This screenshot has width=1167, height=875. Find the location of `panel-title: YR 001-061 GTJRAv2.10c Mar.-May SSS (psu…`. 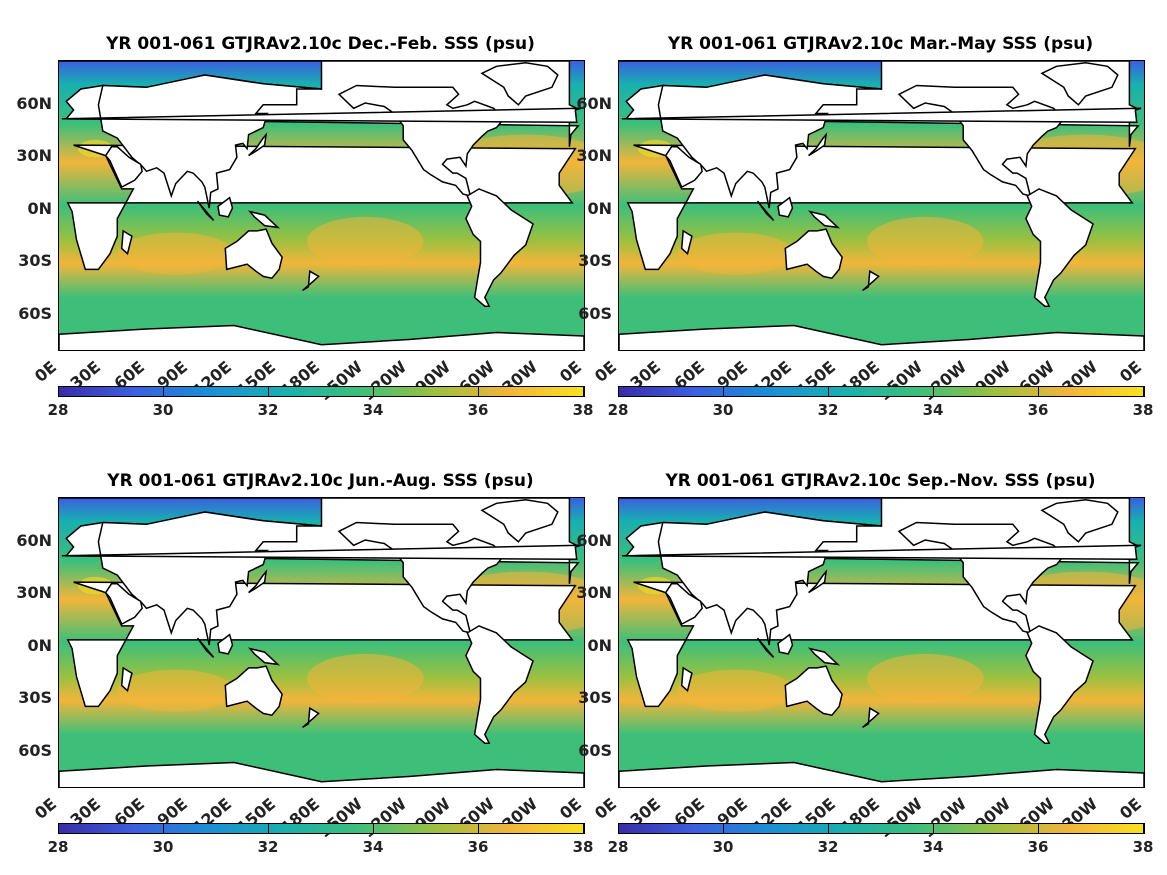

panel-title: YR 001-061 GTJRAv2.10c Mar.-May SSS (psu… is located at coordinates (880, 44).